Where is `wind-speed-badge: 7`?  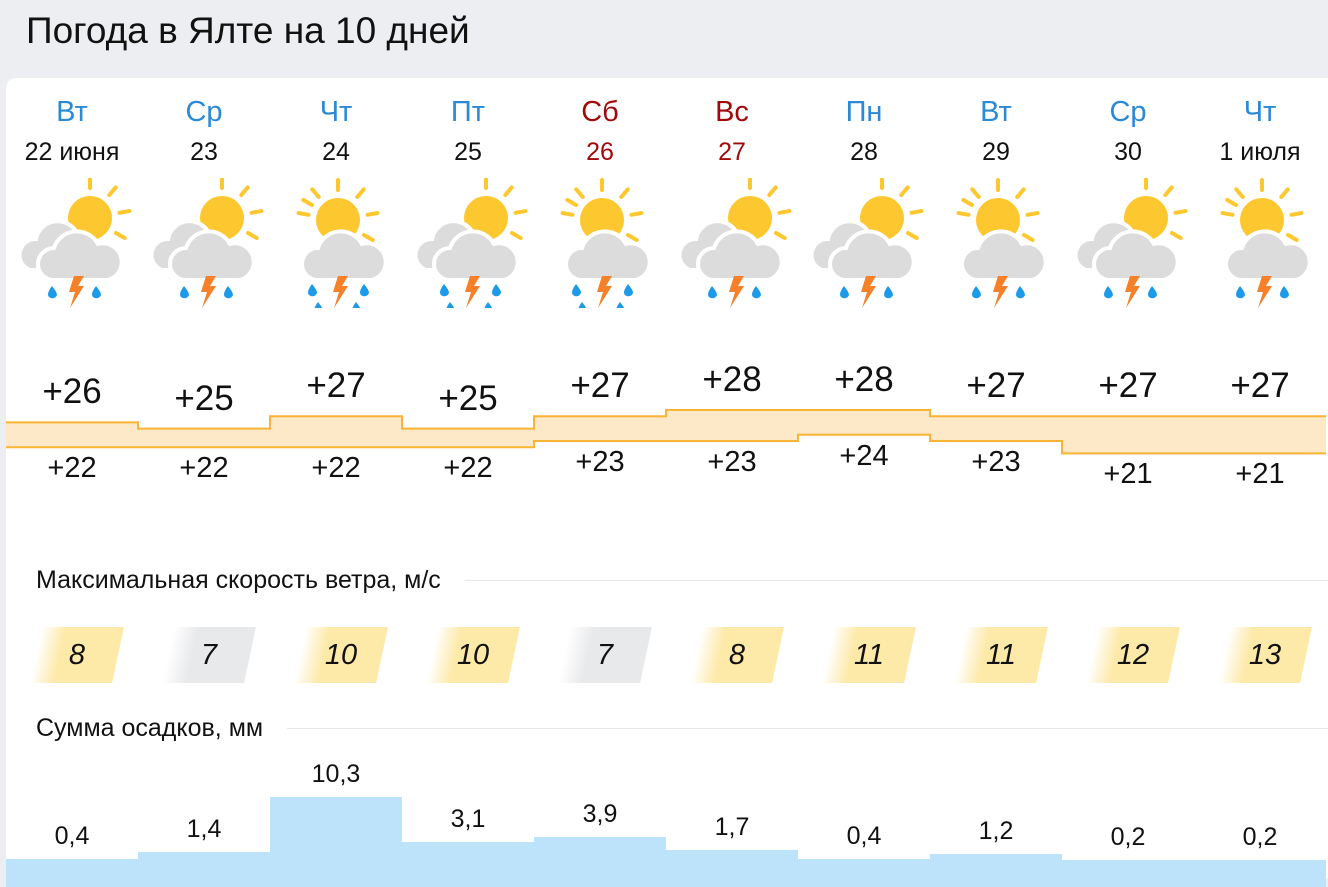 wind-speed-badge: 7 is located at coordinates (209, 655).